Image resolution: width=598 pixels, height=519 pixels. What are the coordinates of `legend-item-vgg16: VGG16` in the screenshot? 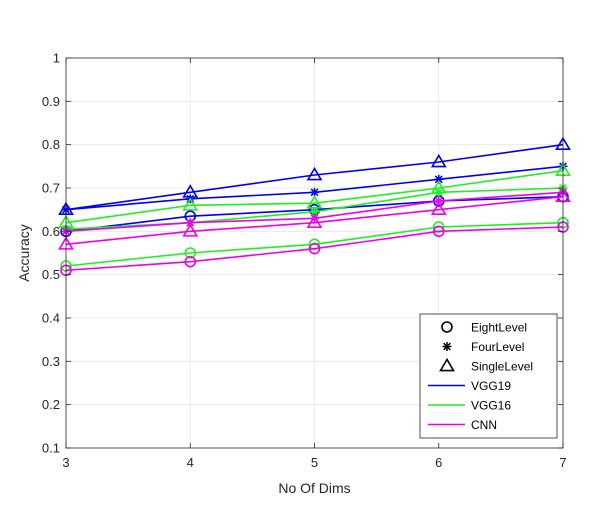 It's located at (469, 406).